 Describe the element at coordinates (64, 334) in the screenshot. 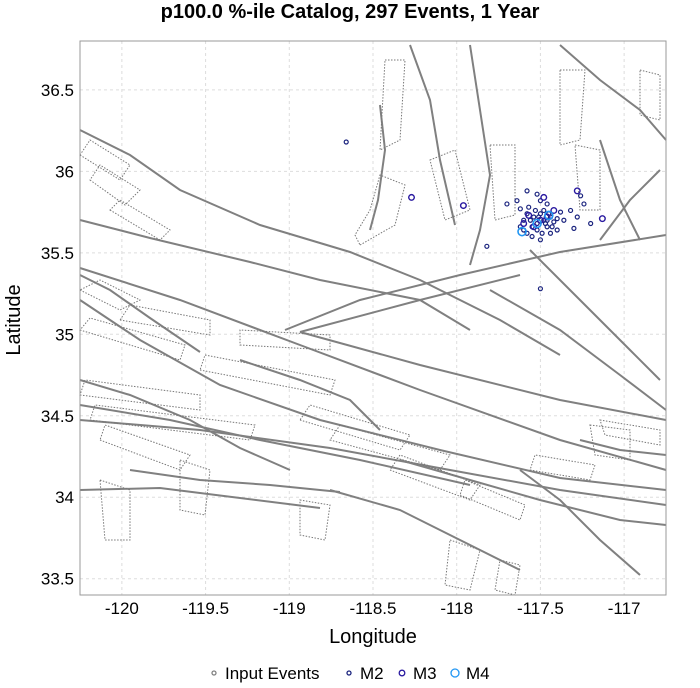

I see `y-tick-label: 35` at that location.